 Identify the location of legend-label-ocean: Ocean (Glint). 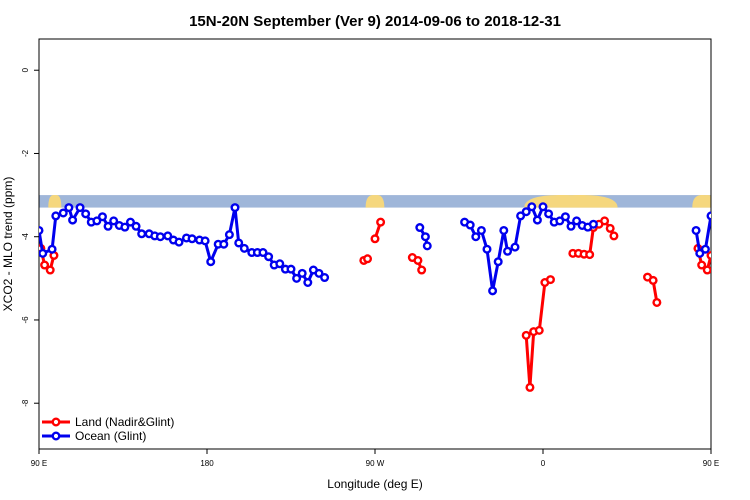
(110, 436).